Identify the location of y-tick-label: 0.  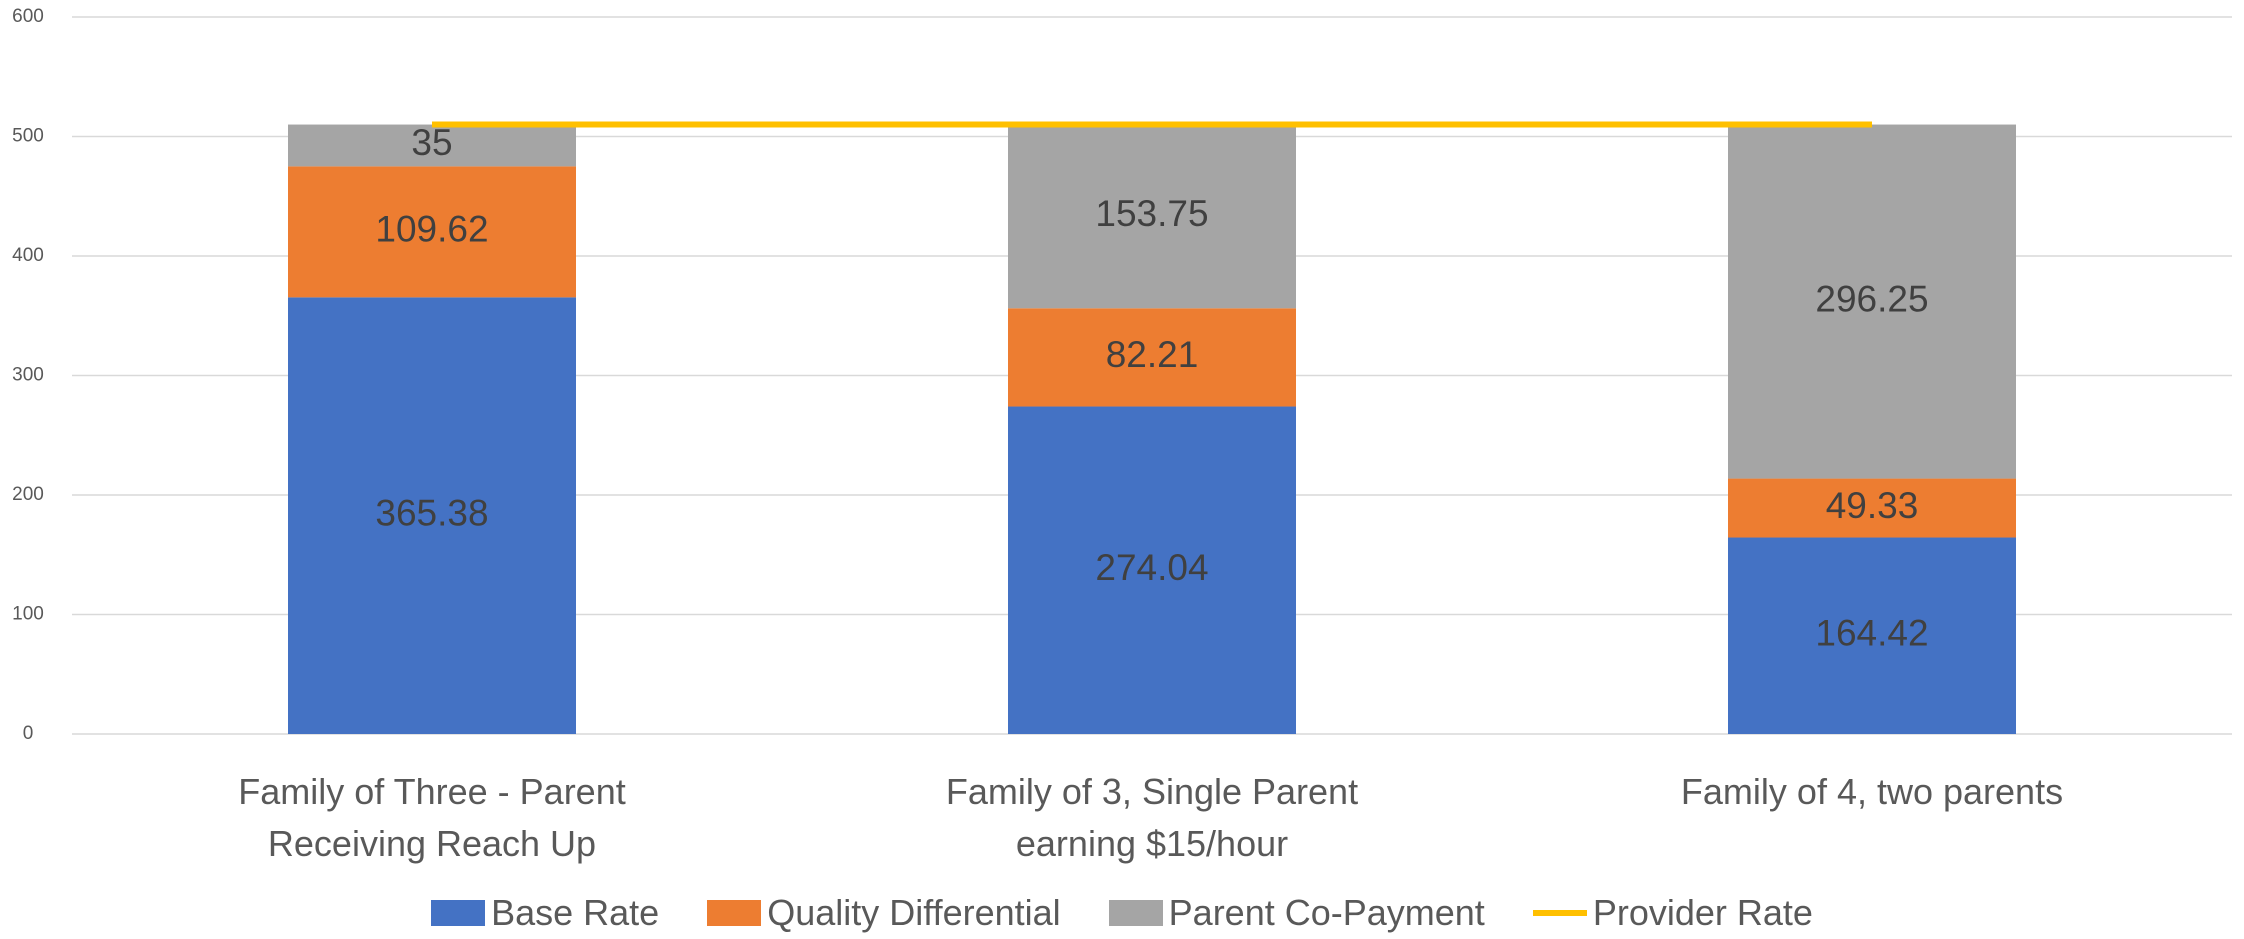
(28, 733).